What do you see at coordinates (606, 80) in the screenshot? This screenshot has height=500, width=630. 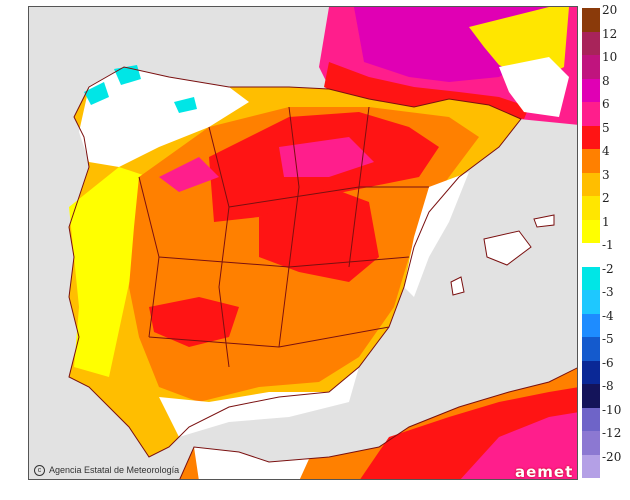 I see `legend-label: 8` at bounding box center [606, 80].